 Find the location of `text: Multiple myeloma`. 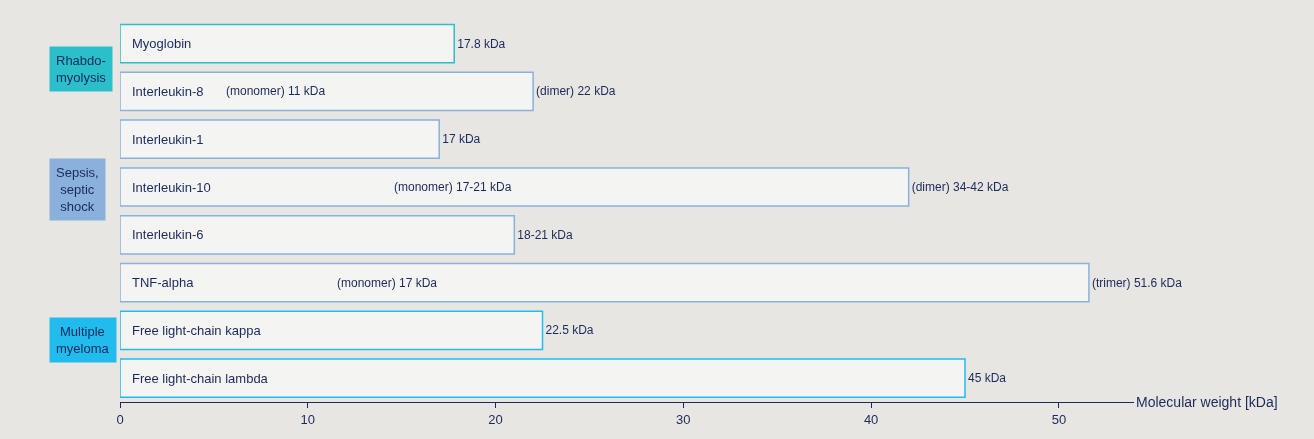

text: Multiple myeloma is located at coordinates (83, 340).